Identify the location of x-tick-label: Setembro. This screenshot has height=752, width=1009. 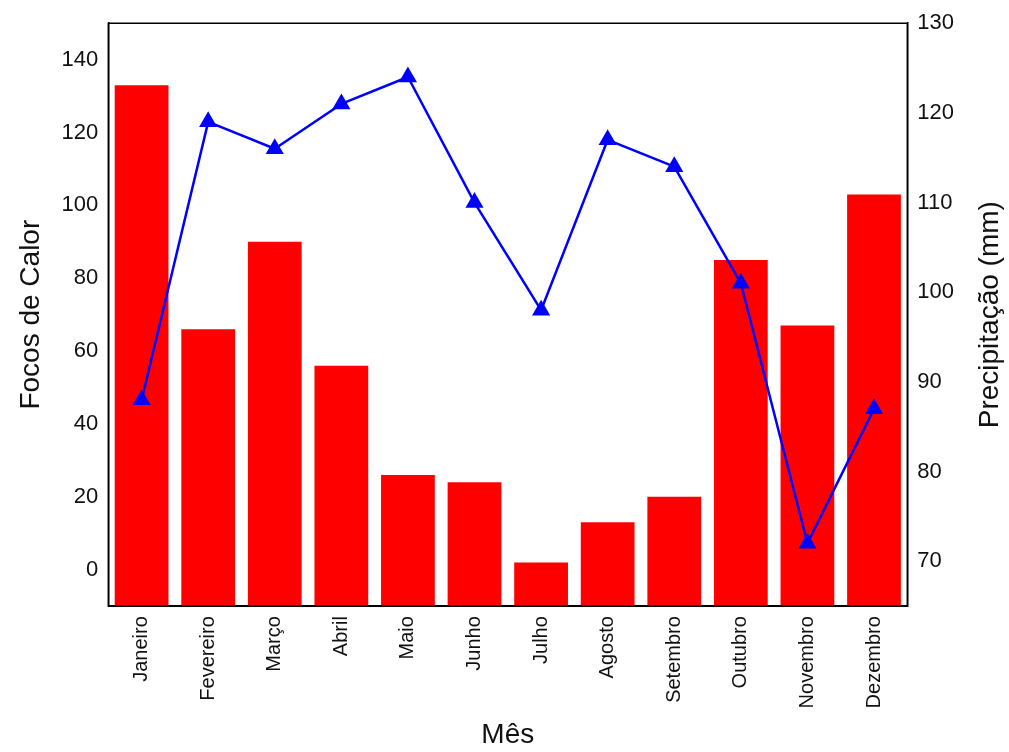
(672, 659).